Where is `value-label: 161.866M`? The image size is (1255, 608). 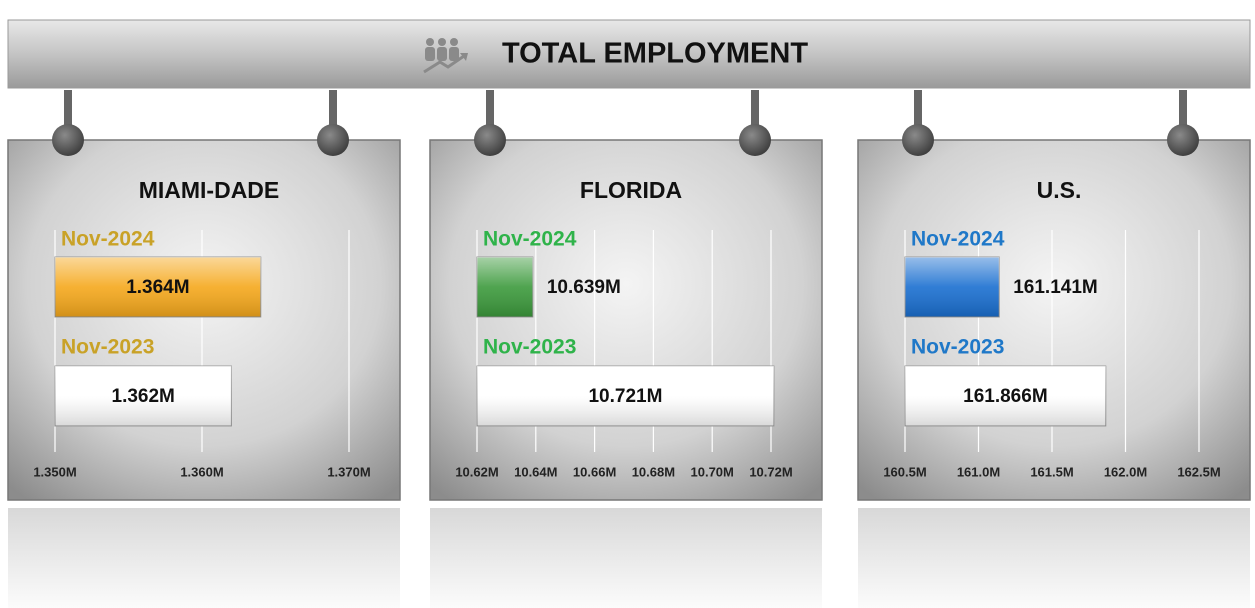
value-label: 161.866M is located at coordinates (1005, 396).